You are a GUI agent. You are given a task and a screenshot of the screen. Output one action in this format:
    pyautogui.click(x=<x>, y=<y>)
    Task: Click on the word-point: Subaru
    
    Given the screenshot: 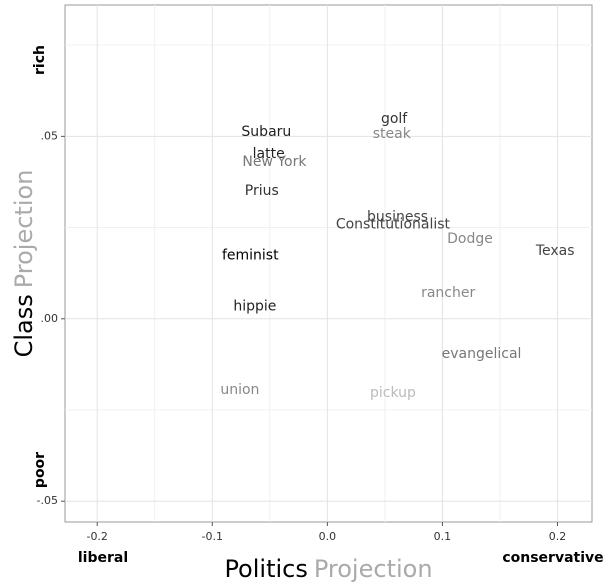 What is the action you would take?
    pyautogui.click(x=266, y=132)
    